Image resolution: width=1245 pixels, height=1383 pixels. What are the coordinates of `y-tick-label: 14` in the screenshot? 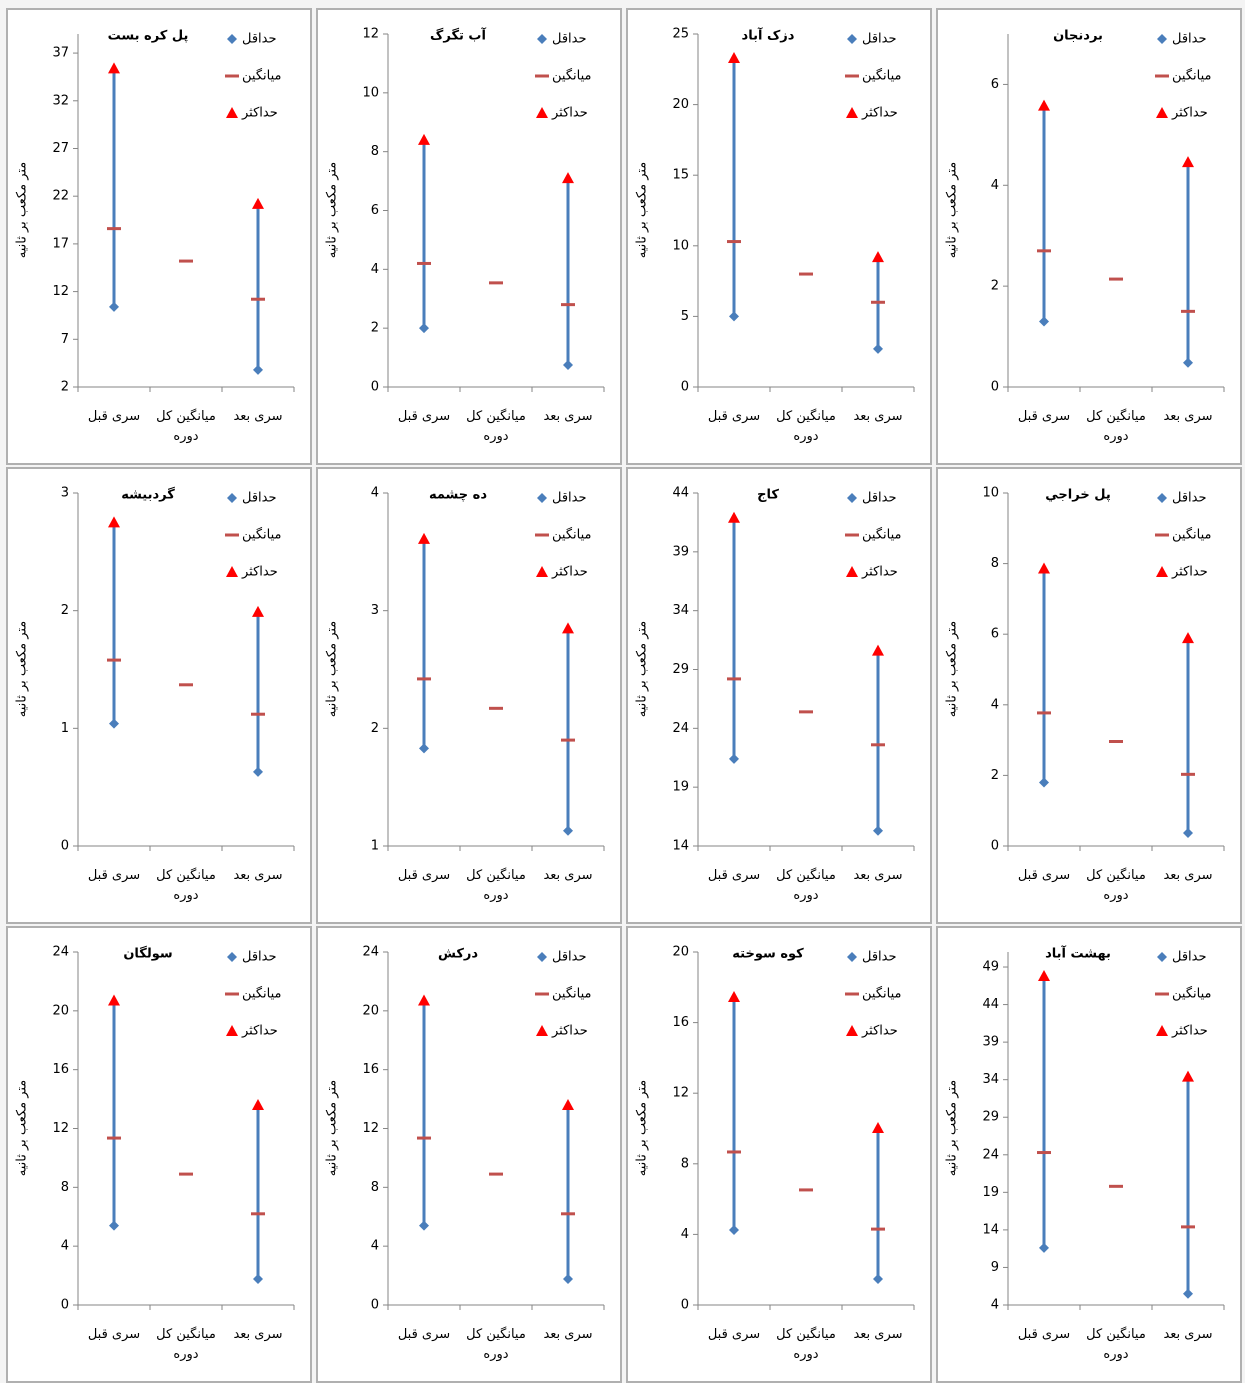 It's located at (990, 1229).